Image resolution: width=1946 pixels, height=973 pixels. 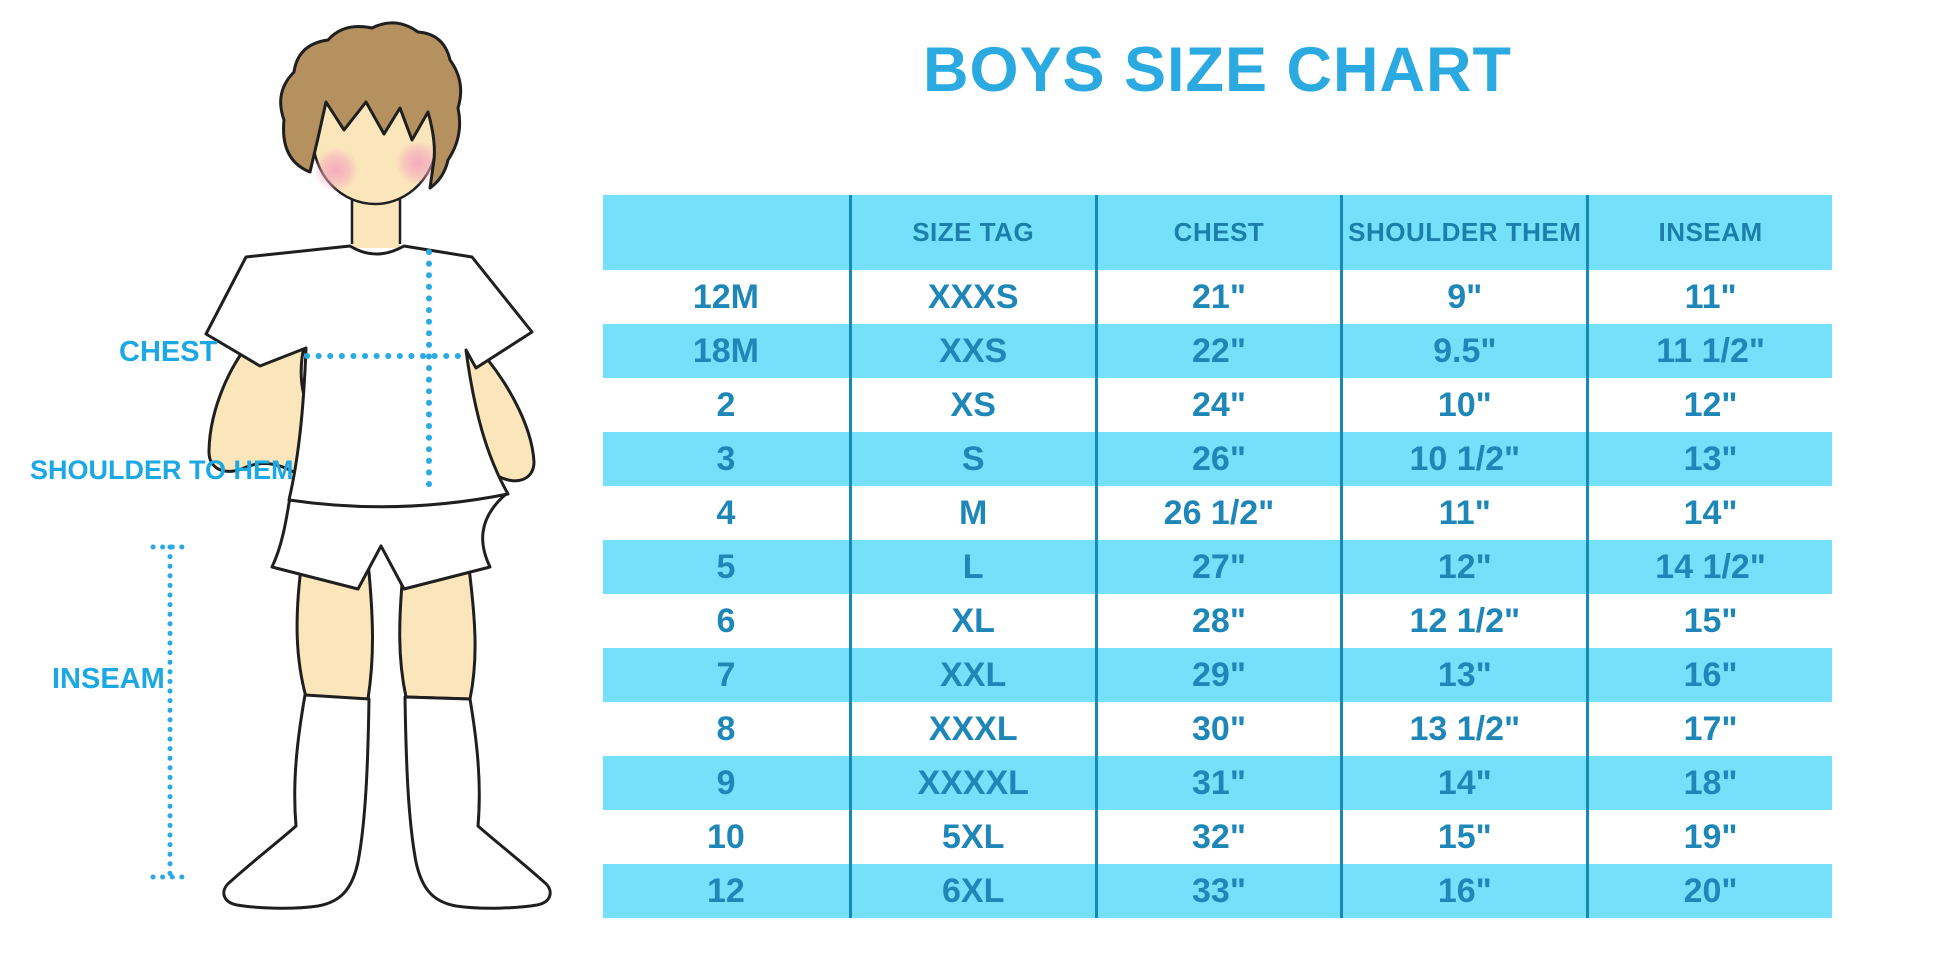 I want to click on shoulder-cell: 10", so click(x=1463, y=405).